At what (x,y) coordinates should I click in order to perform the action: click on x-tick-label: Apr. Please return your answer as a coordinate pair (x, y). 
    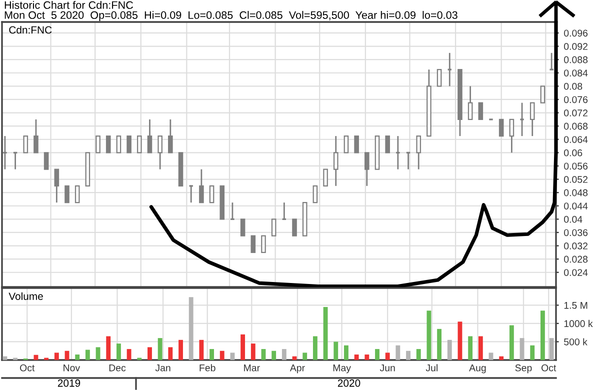
    Looking at the image, I should click on (297, 369).